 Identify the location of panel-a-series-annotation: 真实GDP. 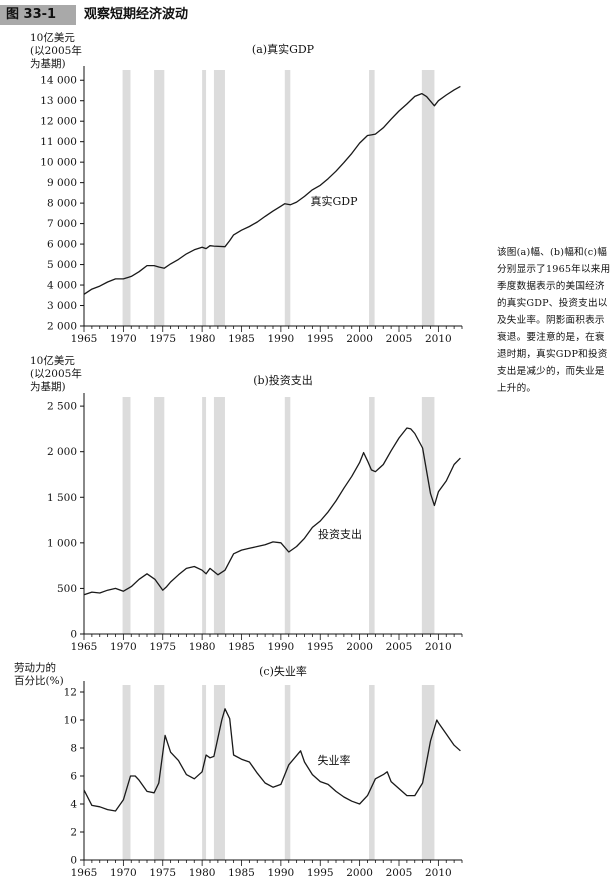
(334, 201).